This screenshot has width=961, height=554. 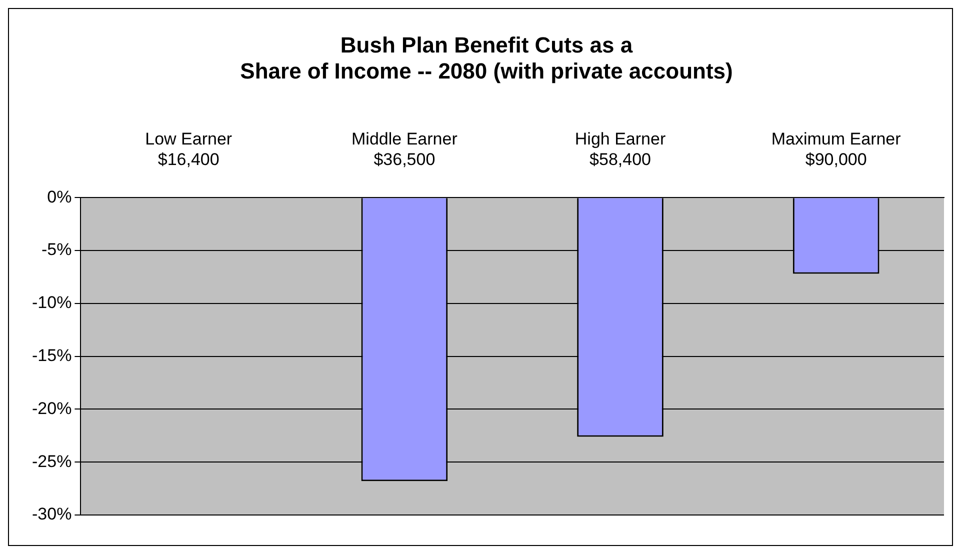 I want to click on text: Share of Income -- 2080 (with private accounts), so click(x=486, y=71).